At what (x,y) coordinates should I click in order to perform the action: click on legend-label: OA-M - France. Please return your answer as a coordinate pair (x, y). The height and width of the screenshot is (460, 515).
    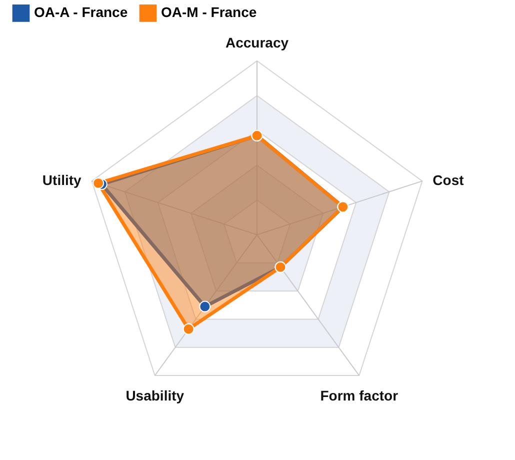
    Looking at the image, I should click on (209, 12).